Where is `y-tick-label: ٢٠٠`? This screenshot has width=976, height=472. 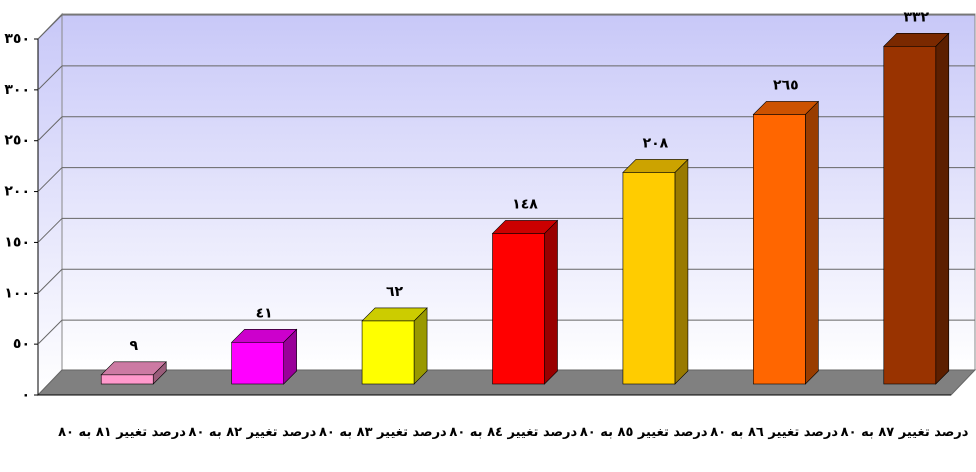
y-tick-label: ٢٠٠ is located at coordinates (17, 192).